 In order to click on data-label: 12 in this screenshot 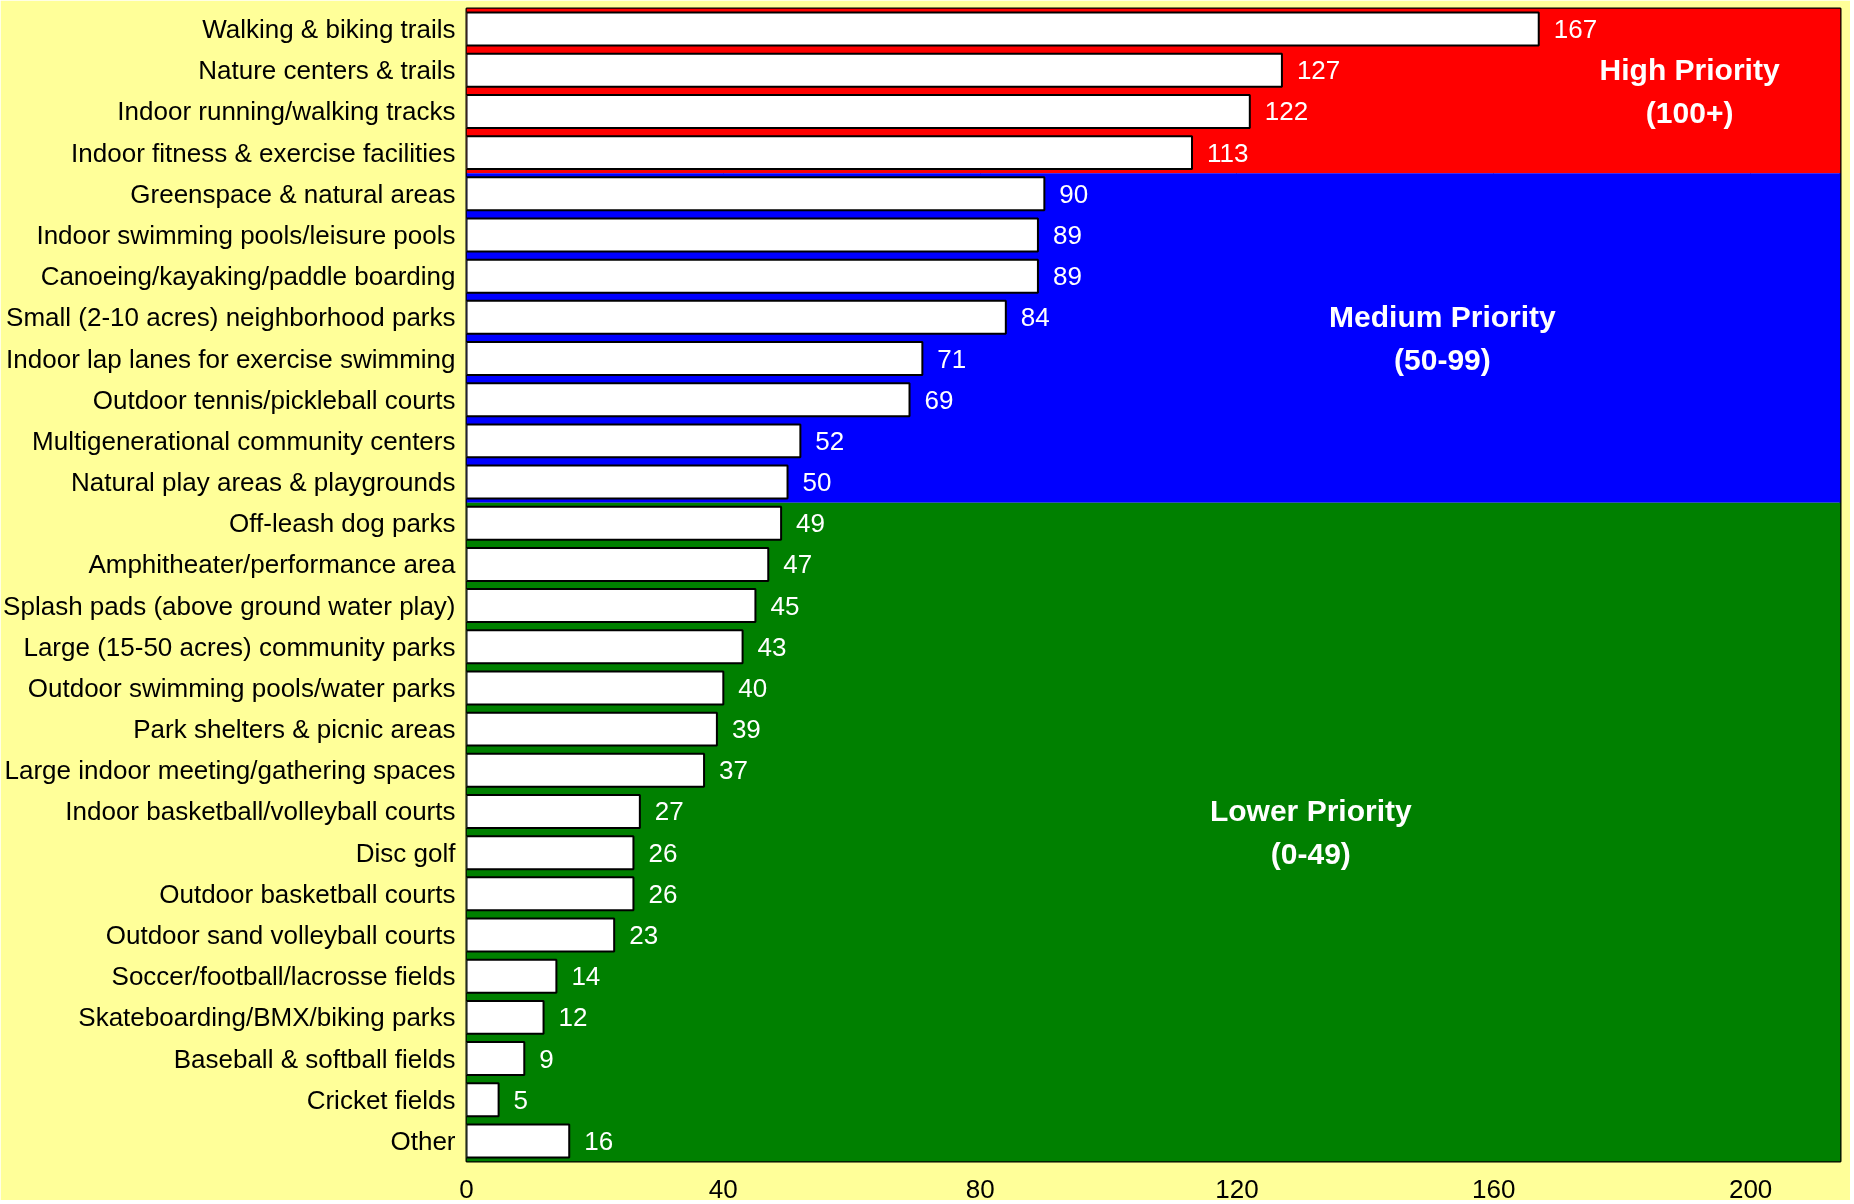, I will do `click(573, 1017)`.